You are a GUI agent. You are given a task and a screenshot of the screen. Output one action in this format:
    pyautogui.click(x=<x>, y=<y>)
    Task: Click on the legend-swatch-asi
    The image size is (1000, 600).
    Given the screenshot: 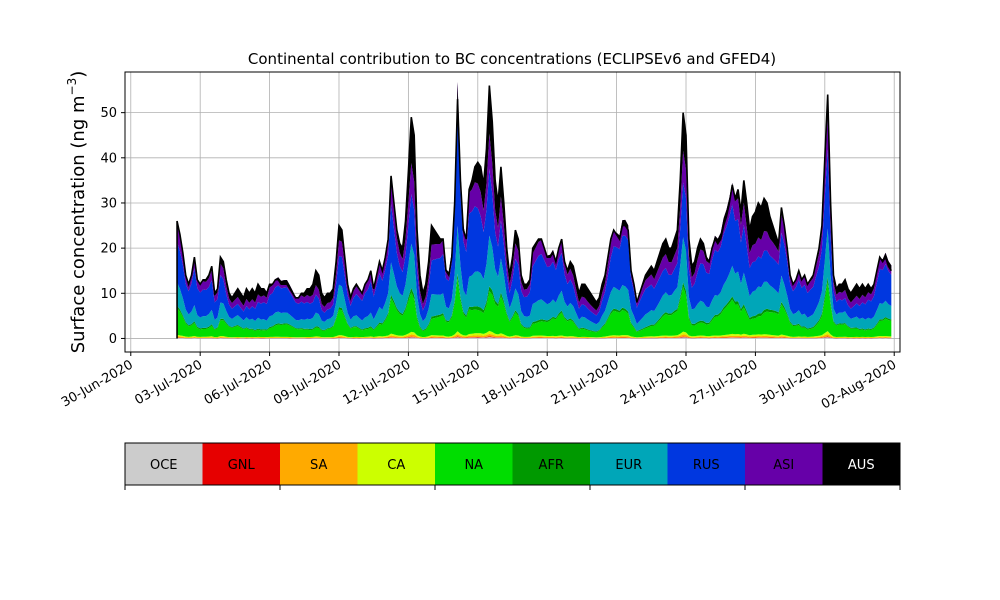 What is the action you would take?
    pyautogui.click(x=784, y=464)
    